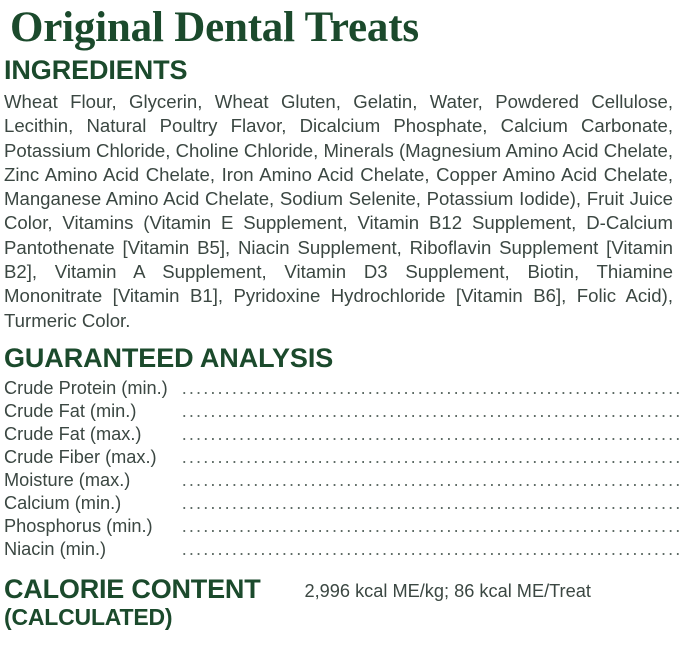 The image size is (679, 646). What do you see at coordinates (63, 502) in the screenshot?
I see `analysis-label: Calcium (min.)` at bounding box center [63, 502].